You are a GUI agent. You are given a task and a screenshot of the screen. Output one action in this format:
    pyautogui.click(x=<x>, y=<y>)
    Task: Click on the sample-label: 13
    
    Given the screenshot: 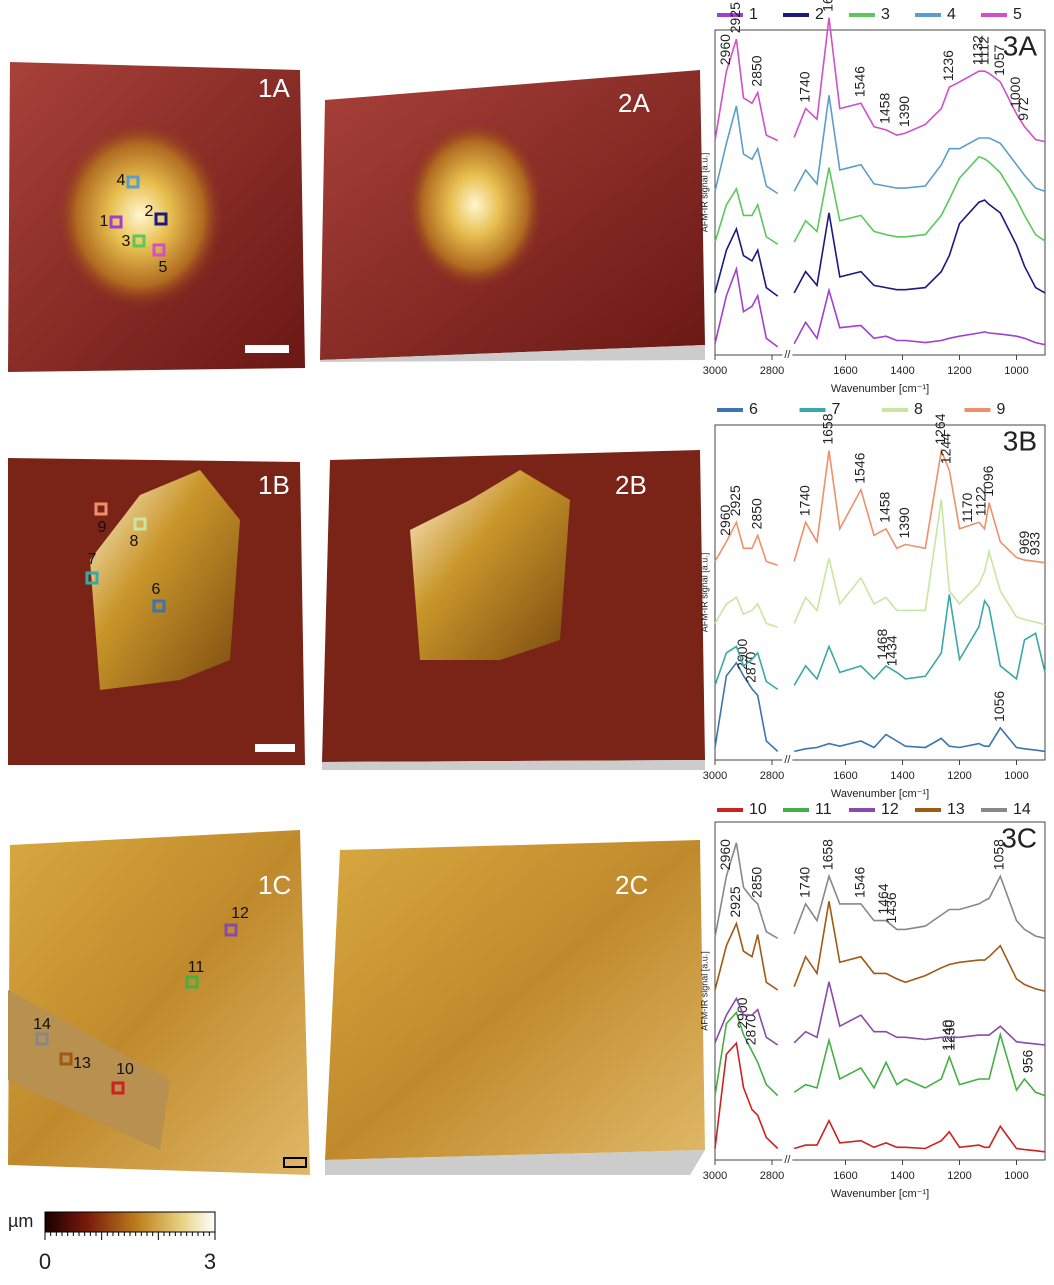 What is the action you would take?
    pyautogui.click(x=82, y=1063)
    